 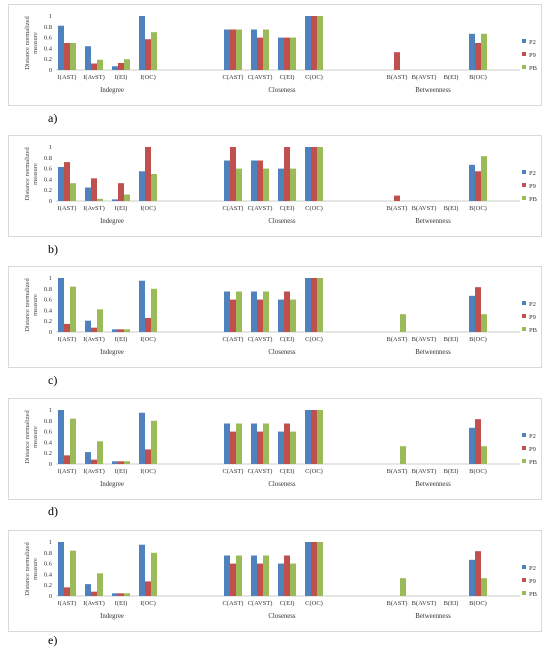 I want to click on x-tick-label: C(AST), so click(x=233, y=603).